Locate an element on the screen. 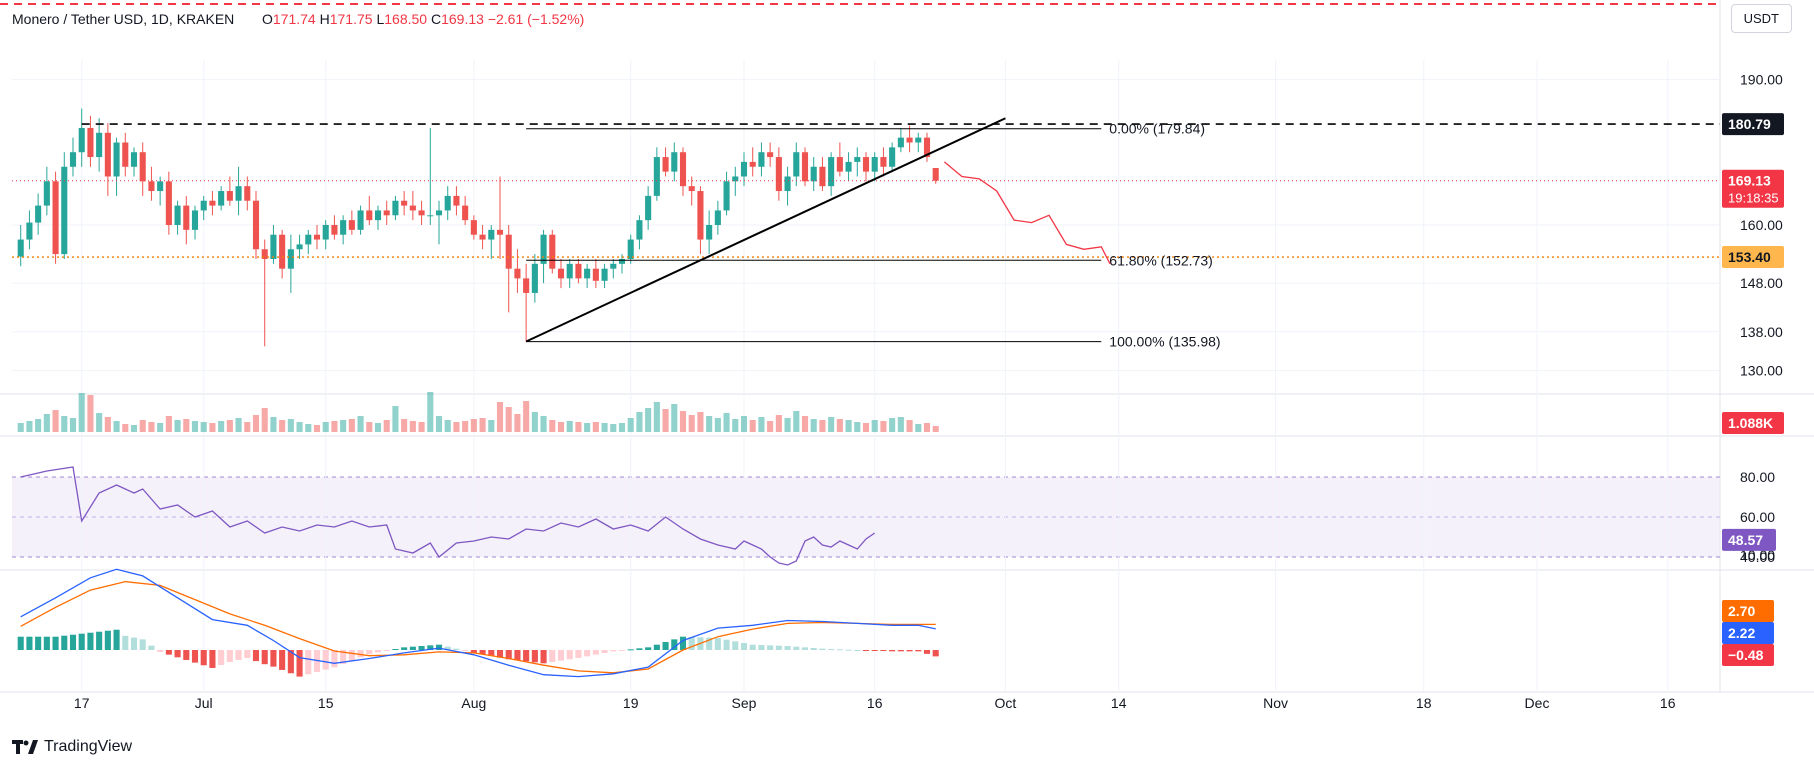  brand-logo: TradingView is located at coordinates (72, 747).